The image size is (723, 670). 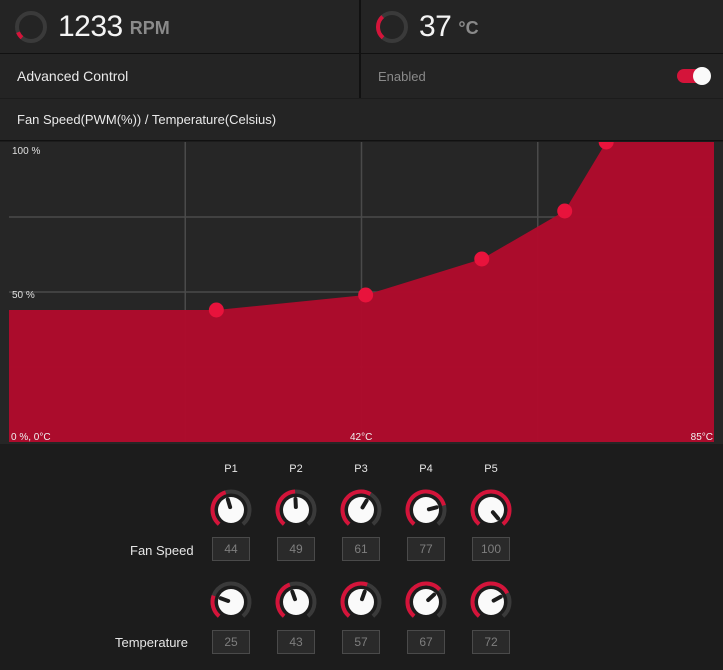 What do you see at coordinates (491, 549) in the screenshot?
I see `fan-speed-input-p5: 100` at bounding box center [491, 549].